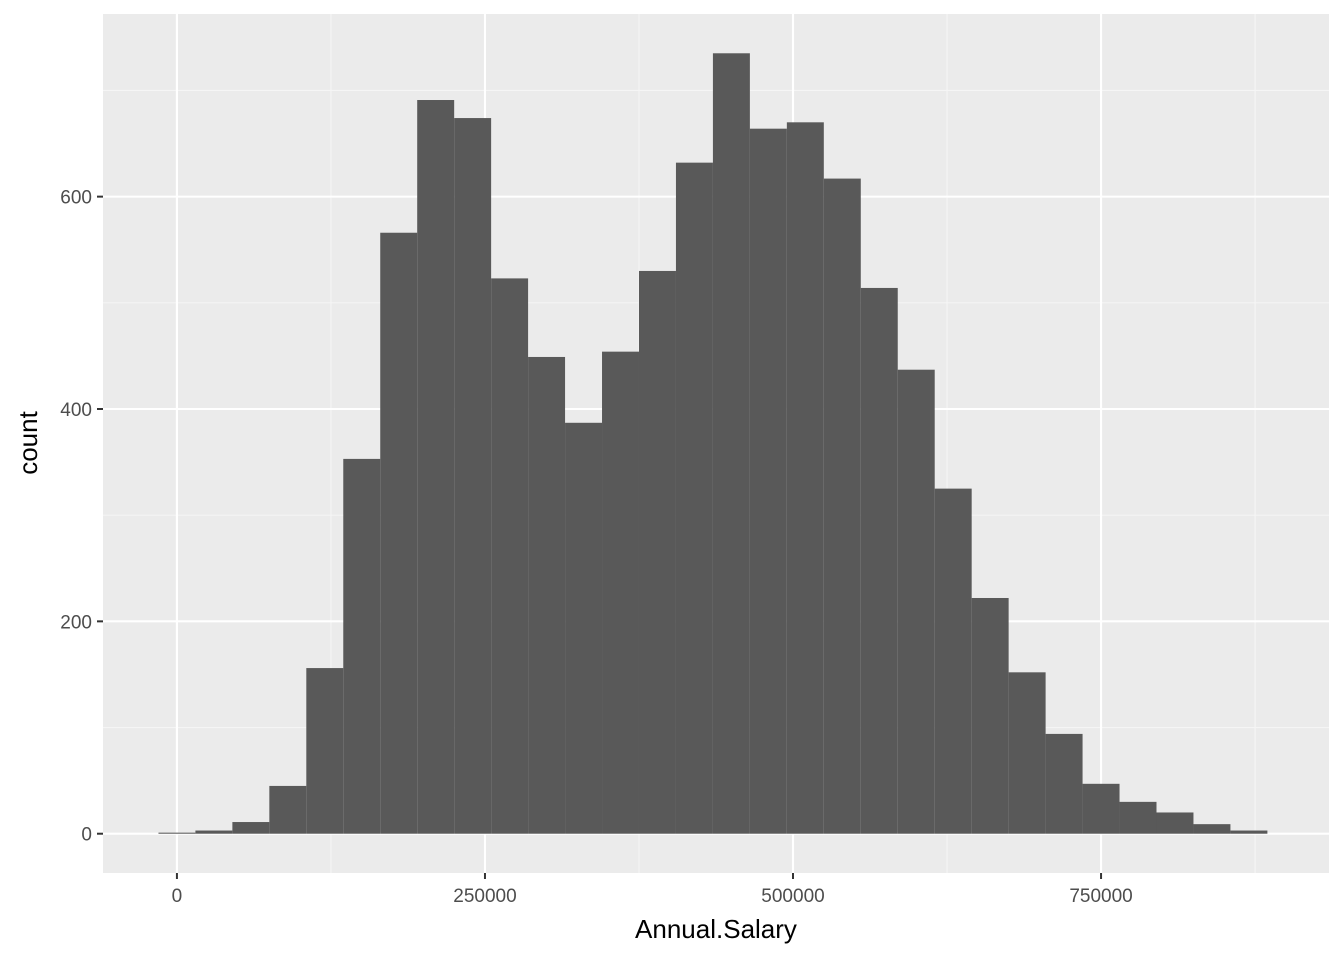 This screenshot has width=1344, height=960. Describe the element at coordinates (484, 896) in the screenshot. I see `x-tick-label: 250000` at that location.